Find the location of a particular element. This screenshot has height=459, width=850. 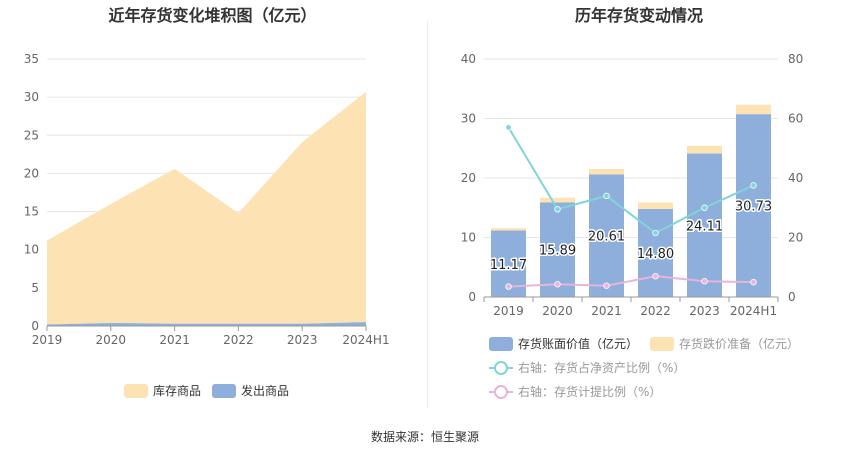

left-x-tick-label: 2021 is located at coordinates (174, 340).